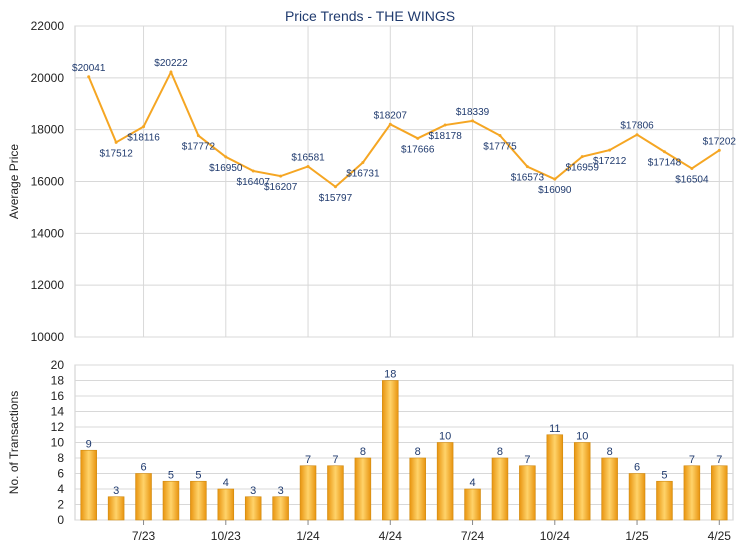  What do you see at coordinates (48, 182) in the screenshot?
I see `price-y-tick-label: 16000` at bounding box center [48, 182].